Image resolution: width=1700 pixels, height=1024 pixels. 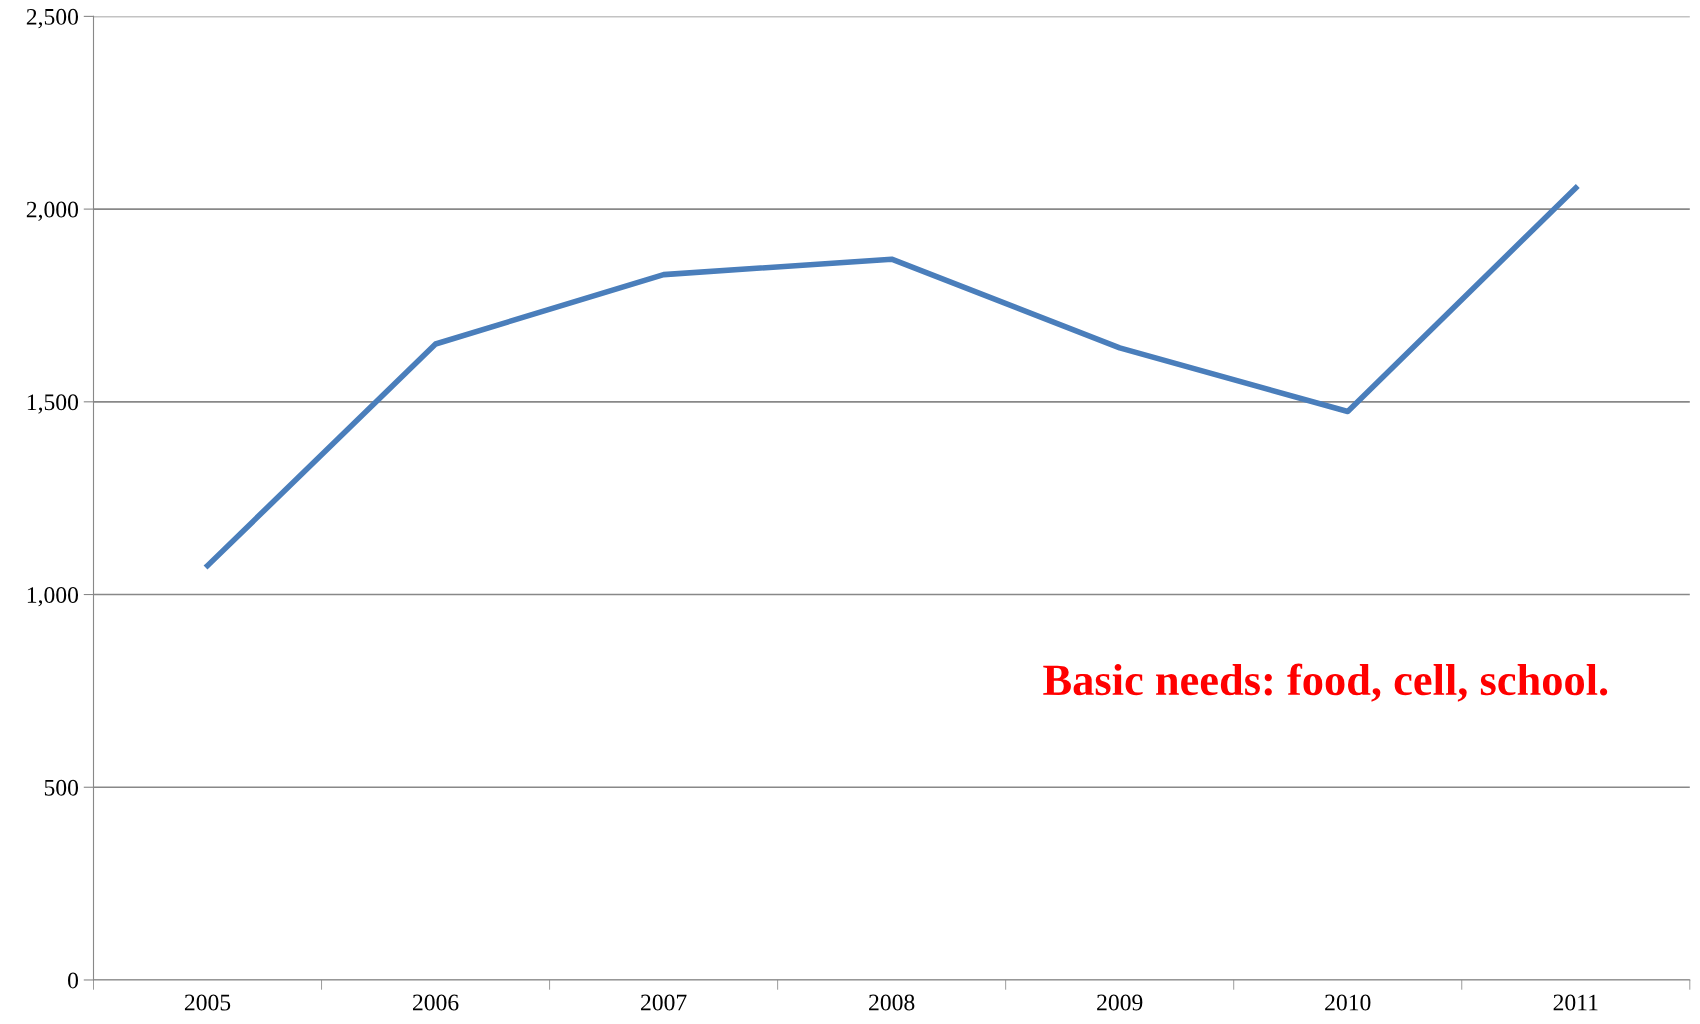 What do you see at coordinates (53, 404) in the screenshot?
I see `y-tick-label: 1,500` at bounding box center [53, 404].